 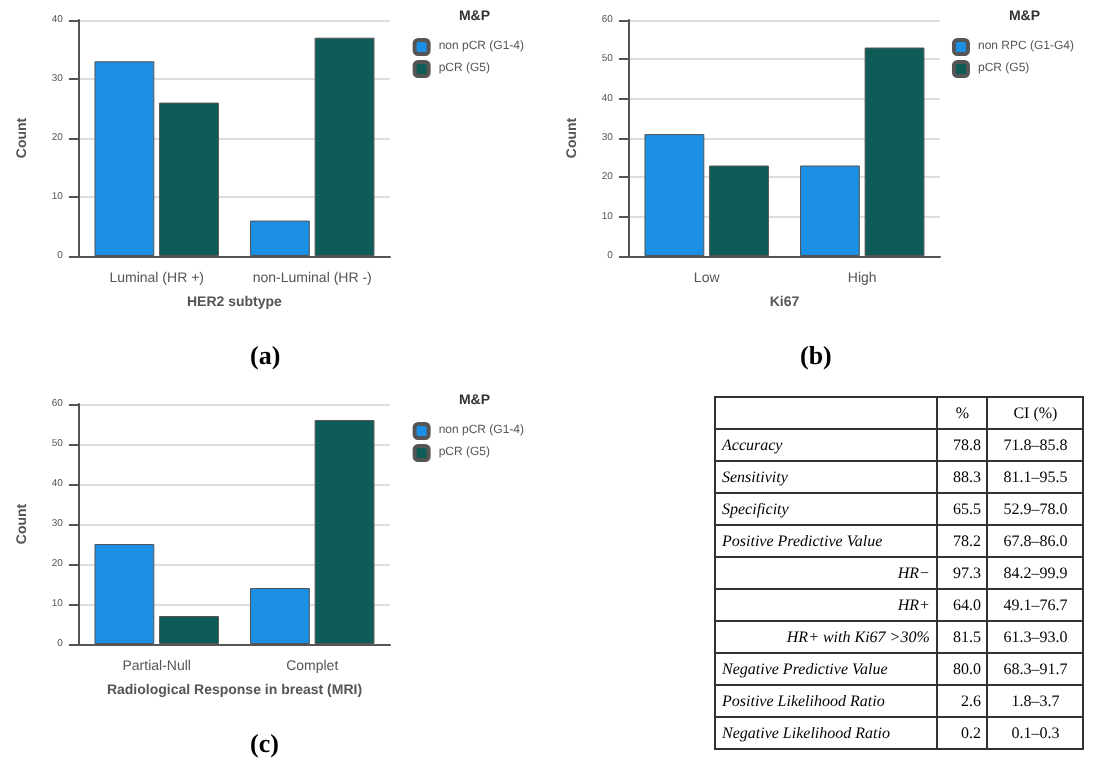 I want to click on category-label: HR−, so click(x=826, y=573).